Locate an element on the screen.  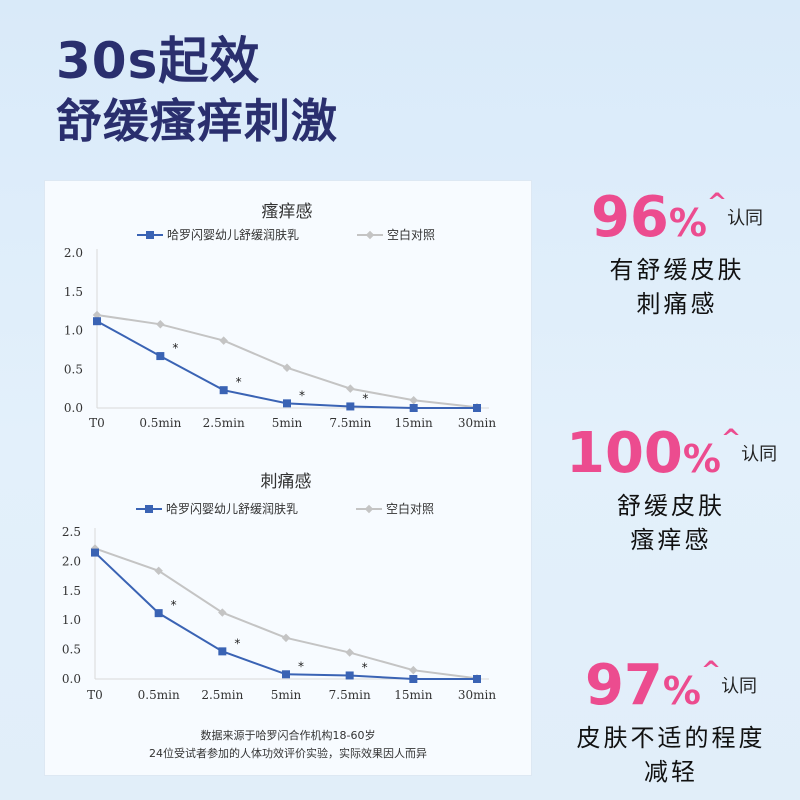
headline: 30s起效 舒缓瘙痒刺激 is located at coordinates (197, 92).